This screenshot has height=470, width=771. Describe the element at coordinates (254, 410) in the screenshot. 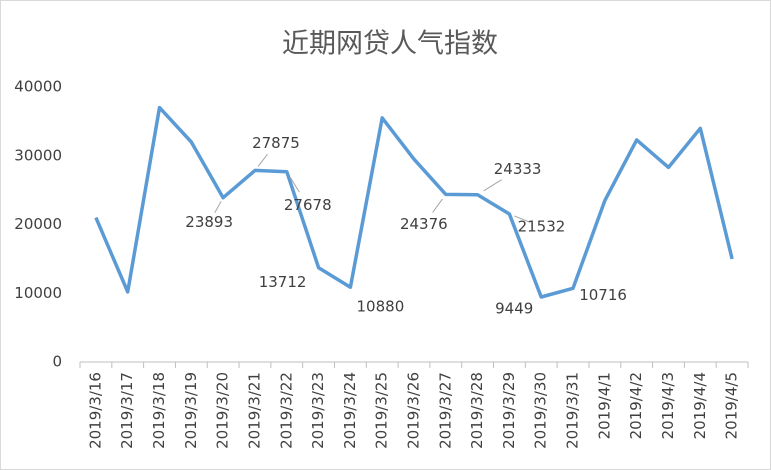

I see `x-tick-label: 2019/3/21` at that location.